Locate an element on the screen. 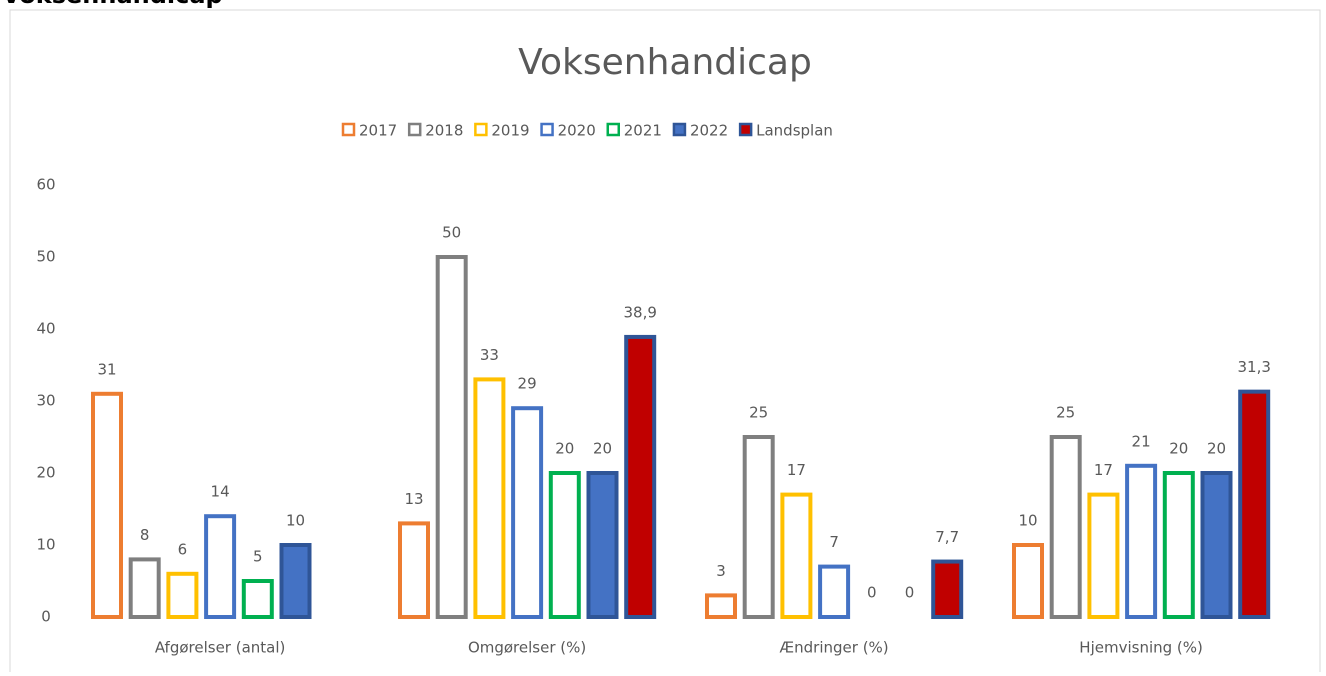 The image size is (1326, 676). data-label: 14 is located at coordinates (220, 492).